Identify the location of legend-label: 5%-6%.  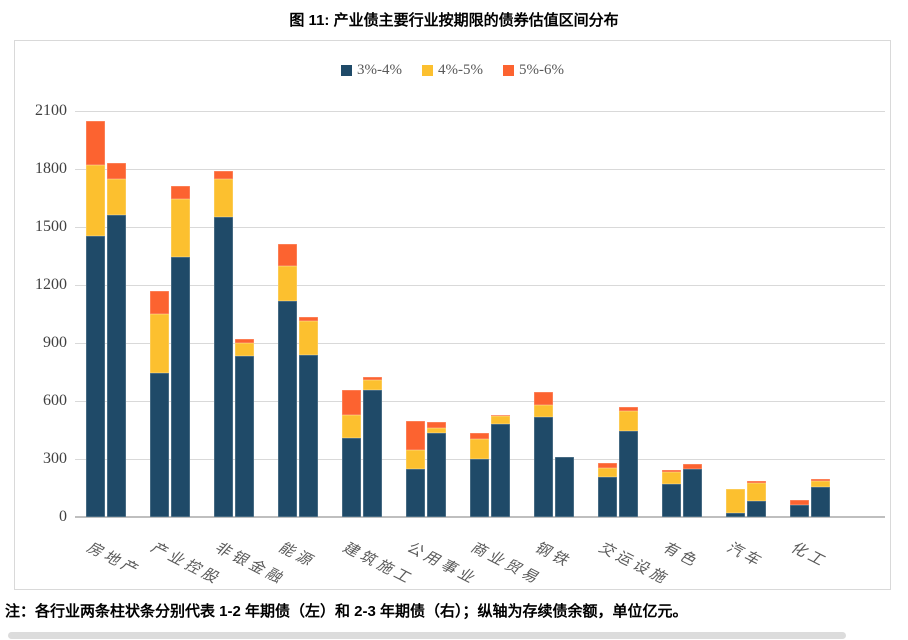
(541, 70).